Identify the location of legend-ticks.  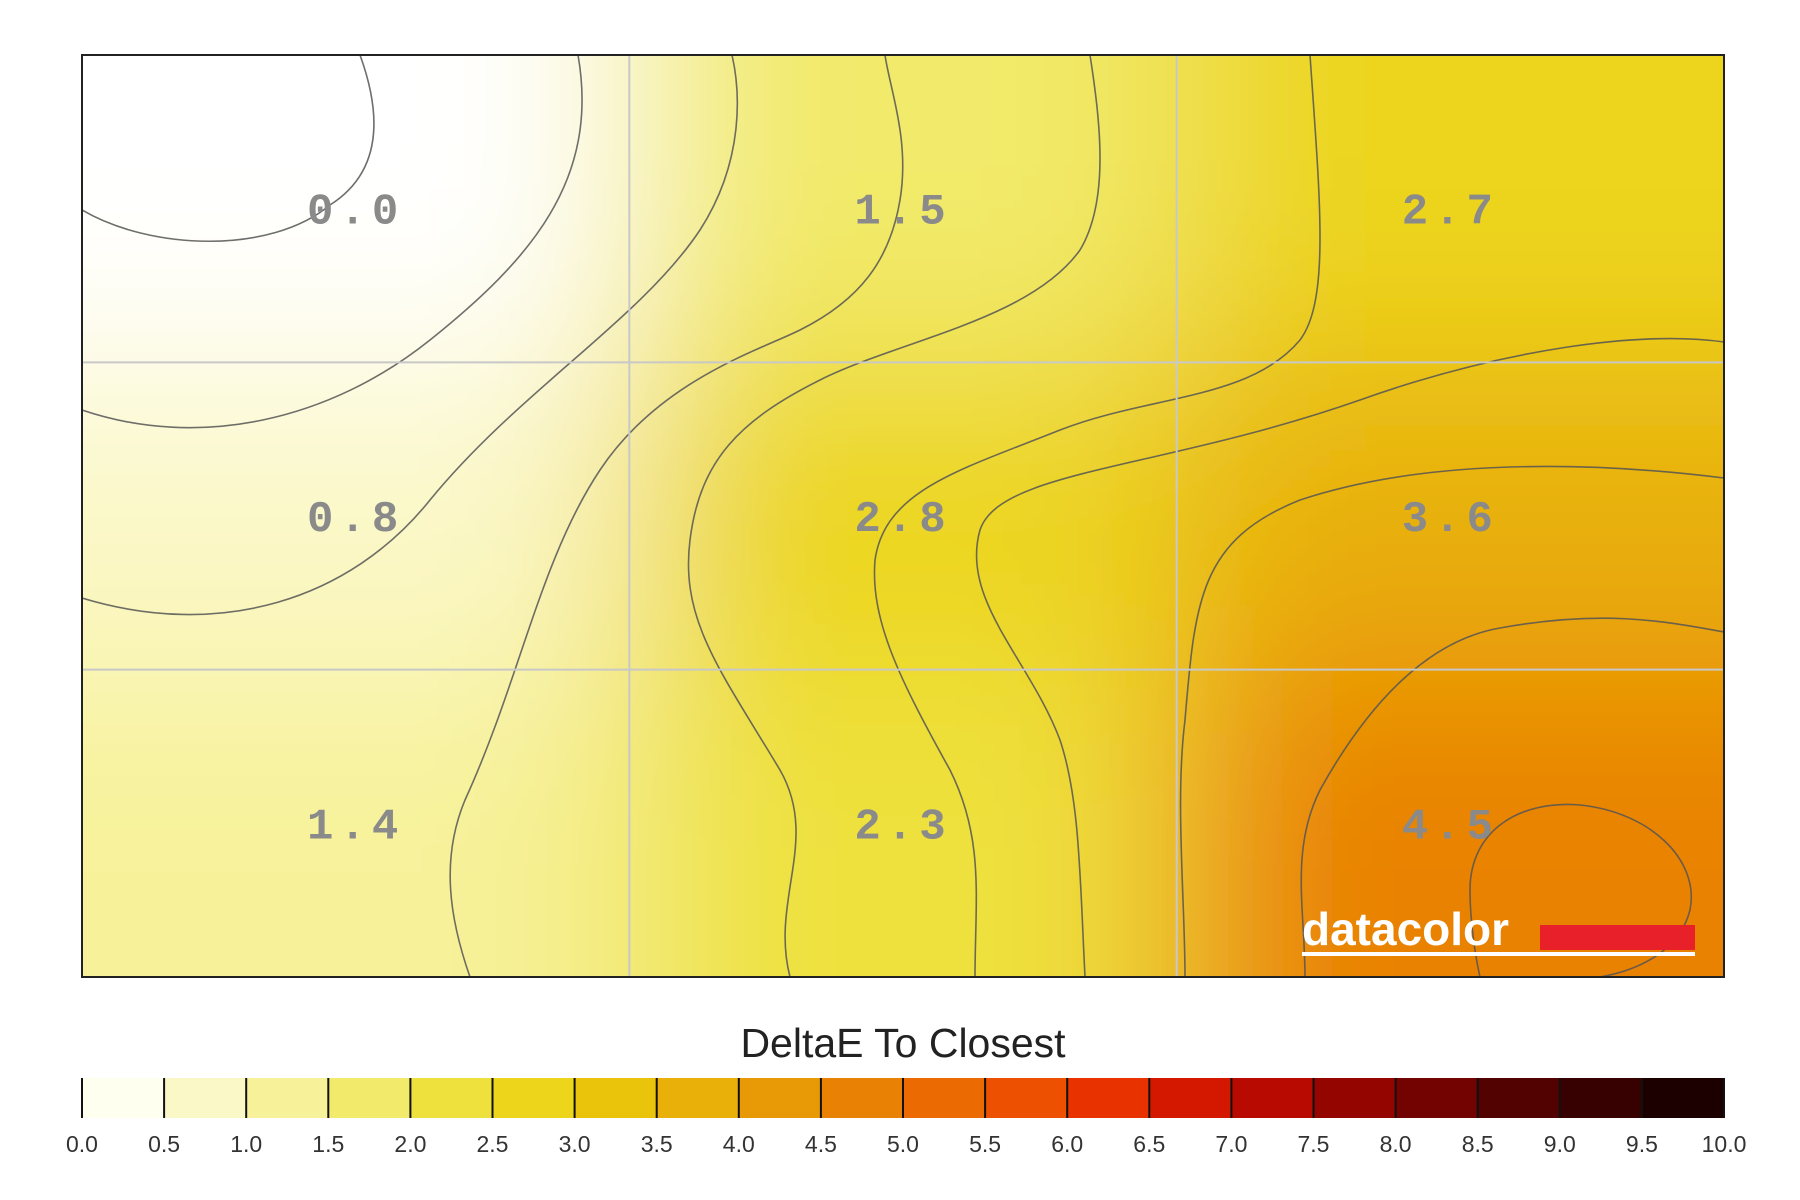
(903, 1098).